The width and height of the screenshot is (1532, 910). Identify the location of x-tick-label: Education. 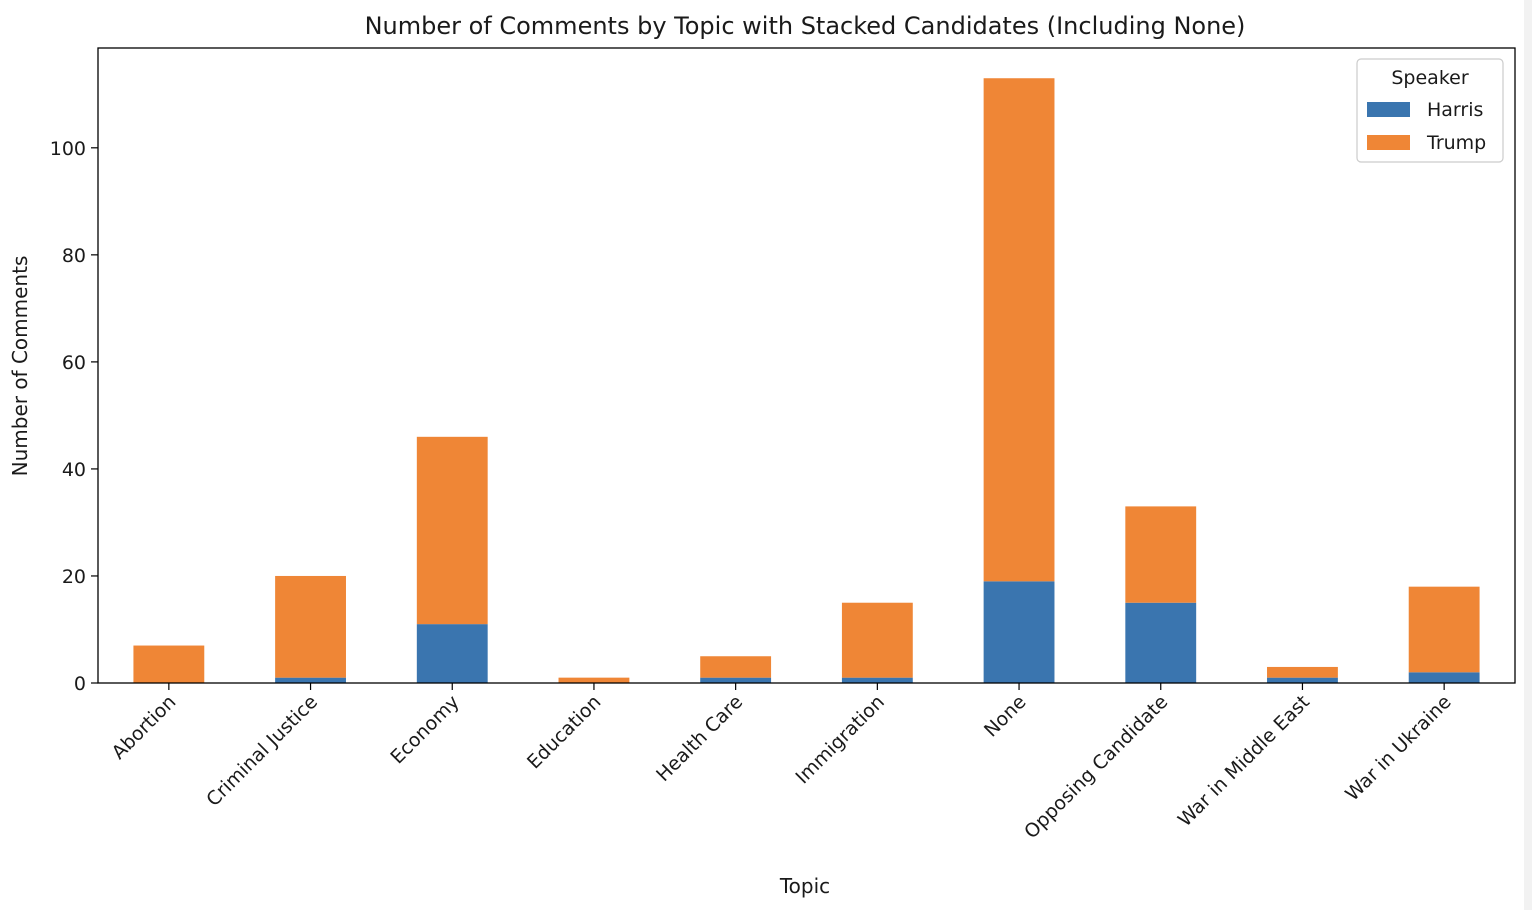
(564, 732).